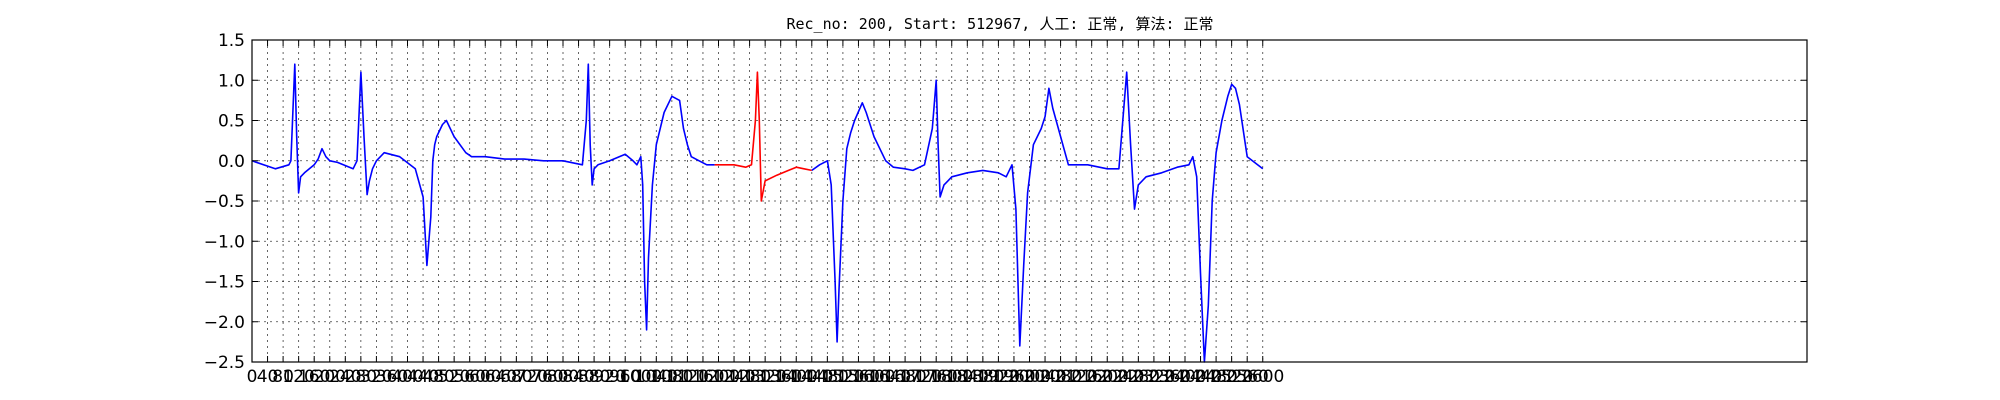  What do you see at coordinates (252, 377) in the screenshot?
I see `x-tick-label: 0` at bounding box center [252, 377].